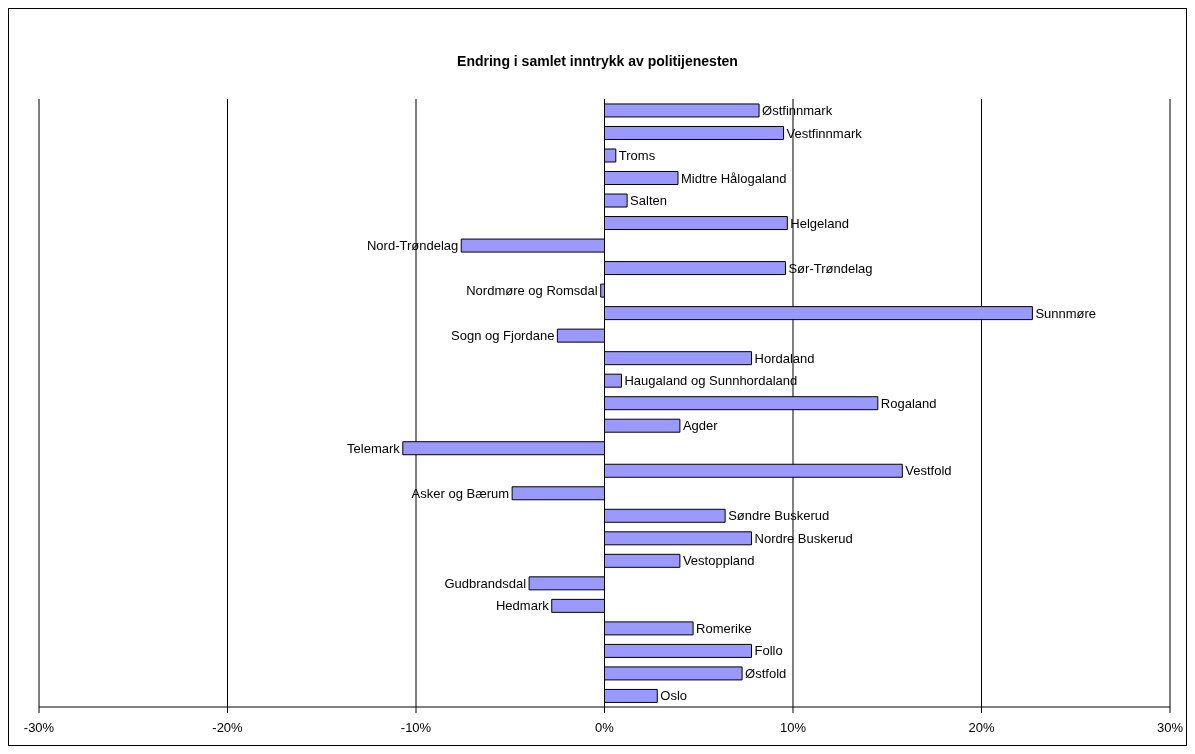  What do you see at coordinates (39, 728) in the screenshot?
I see `x-tick-label: -30%` at bounding box center [39, 728].